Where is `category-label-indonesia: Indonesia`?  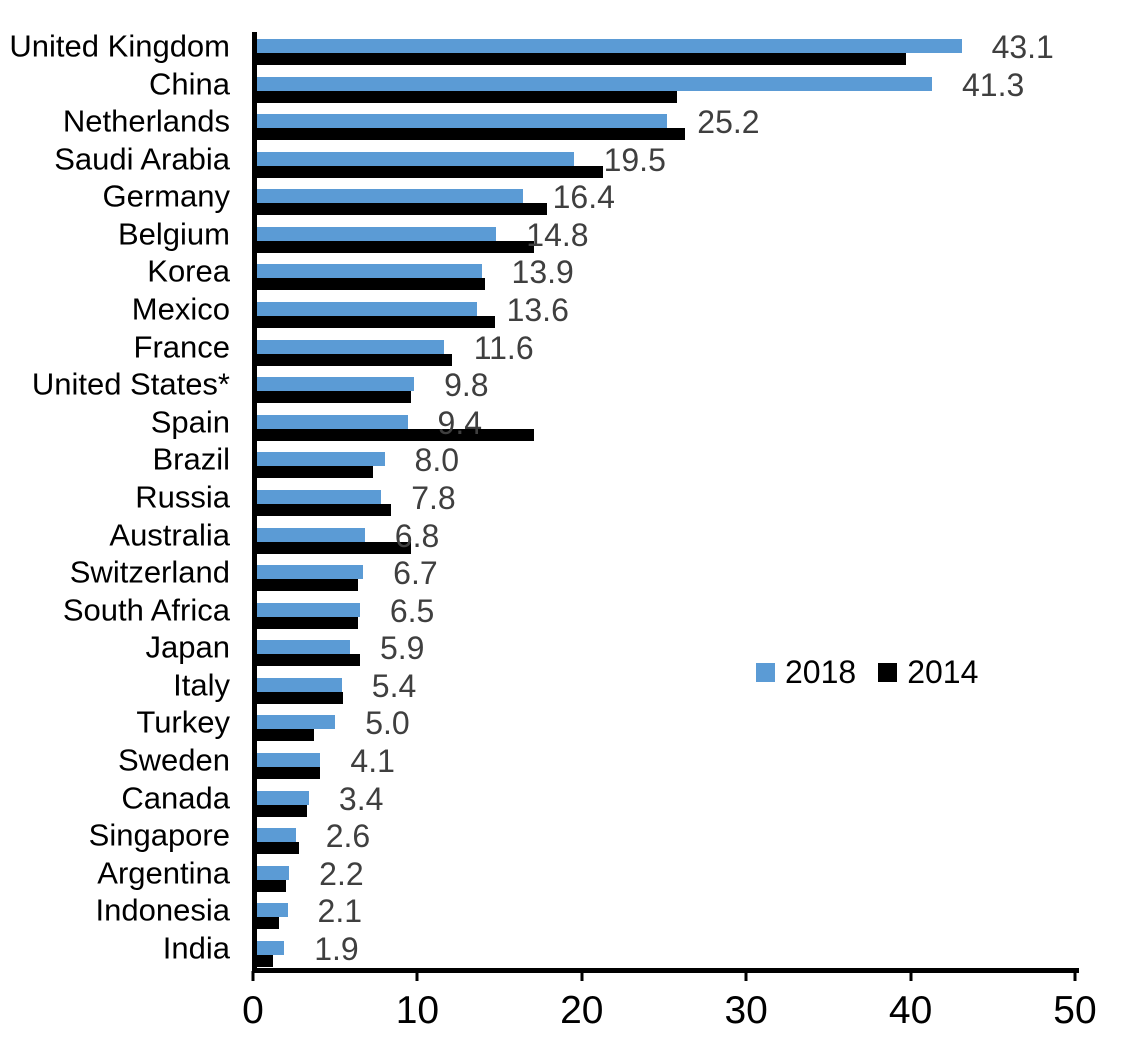 category-label-indonesia: Indonesia is located at coordinates (162, 910).